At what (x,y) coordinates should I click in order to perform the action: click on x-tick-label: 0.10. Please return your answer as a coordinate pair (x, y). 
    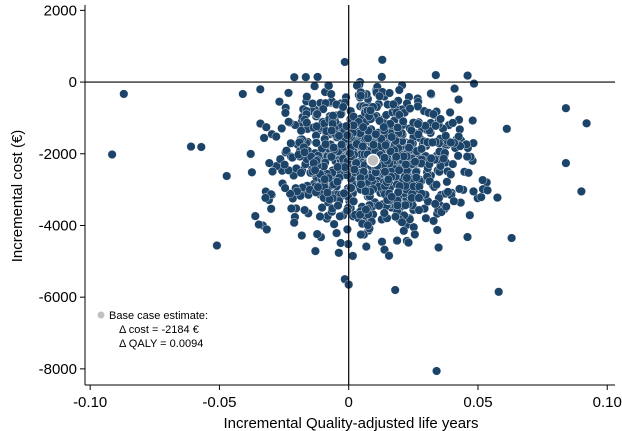
    Looking at the image, I should click on (607, 402).